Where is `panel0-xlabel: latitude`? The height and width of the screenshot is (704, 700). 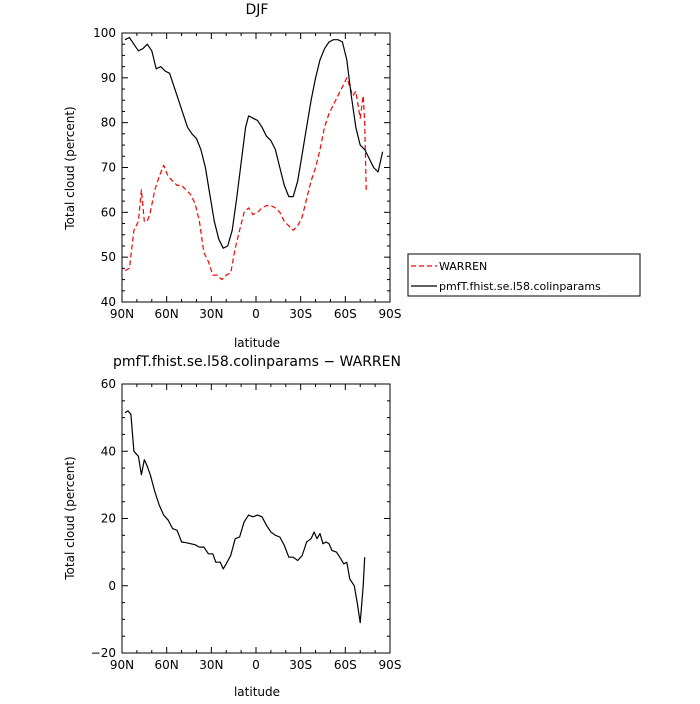 panel0-xlabel: latitude is located at coordinates (257, 343).